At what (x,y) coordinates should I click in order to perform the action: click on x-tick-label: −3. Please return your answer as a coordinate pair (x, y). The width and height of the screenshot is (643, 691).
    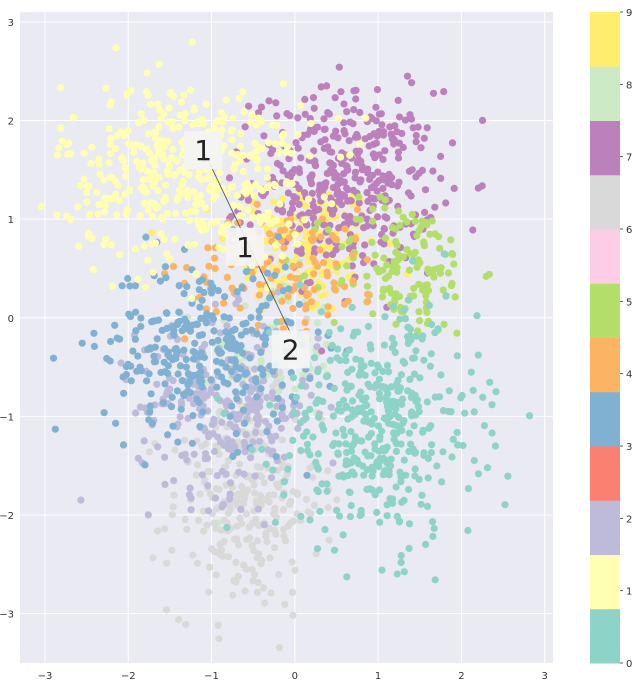
    Looking at the image, I should click on (45, 676).